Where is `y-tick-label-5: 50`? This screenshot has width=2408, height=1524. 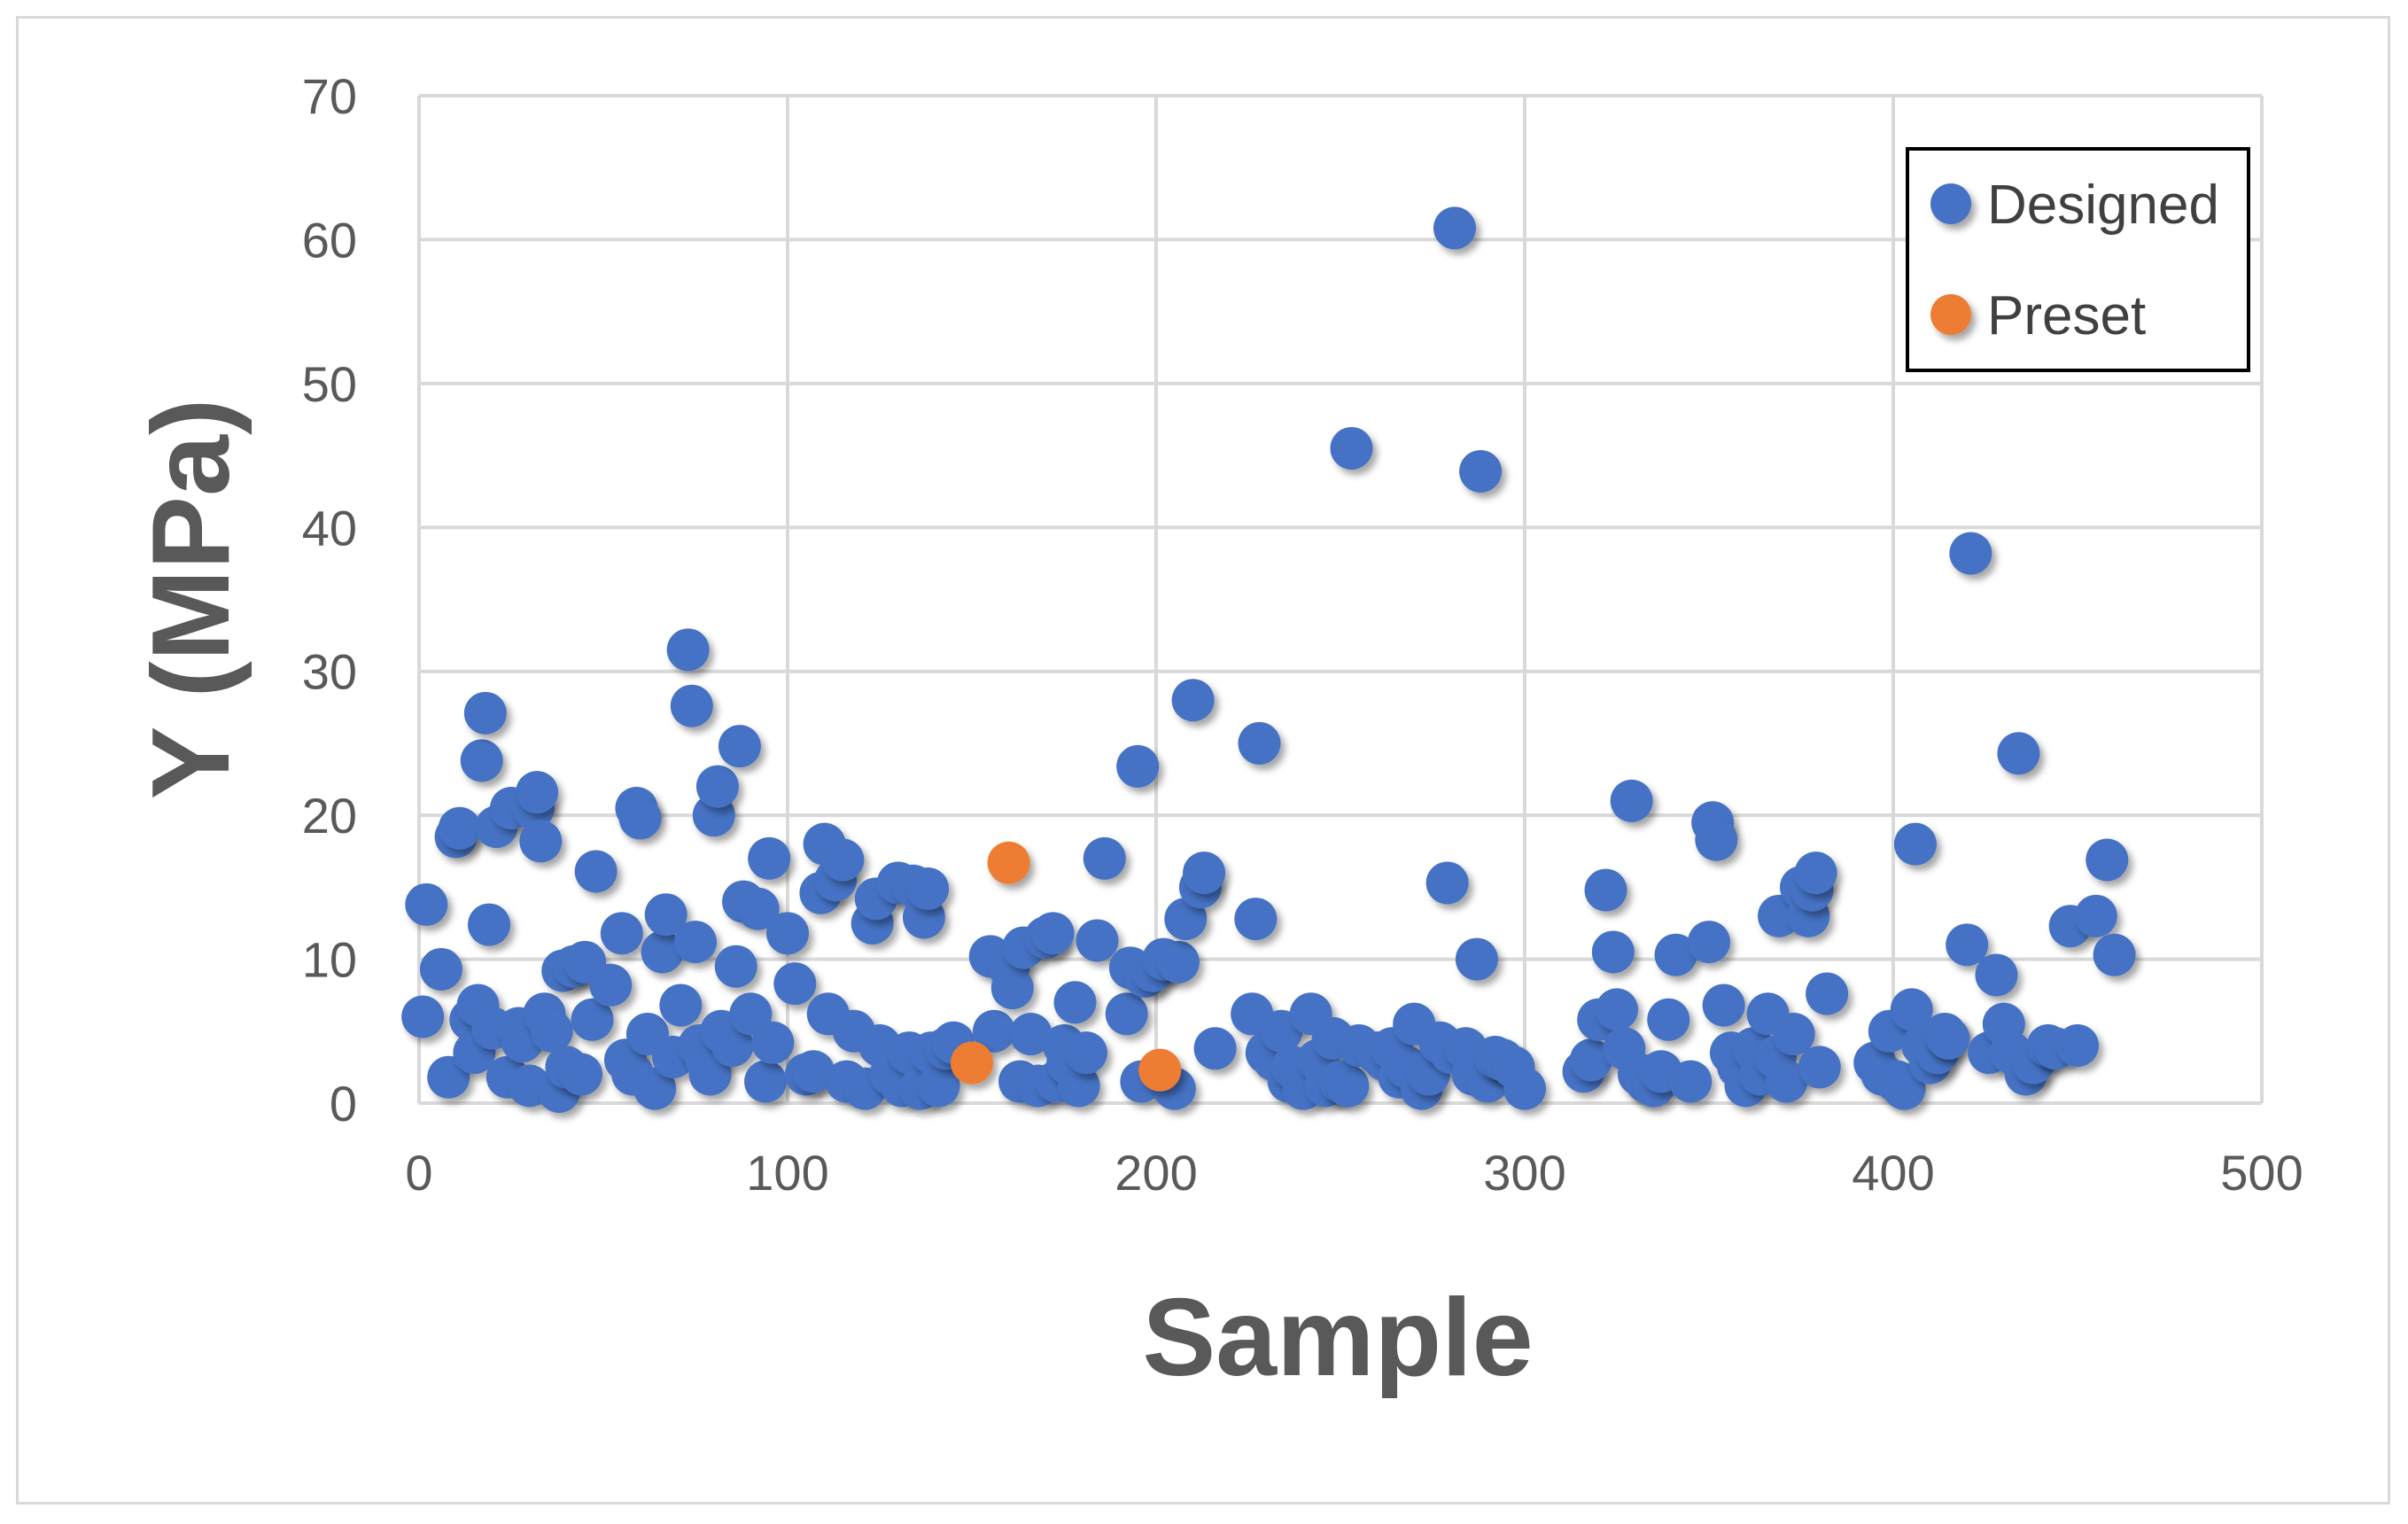 y-tick-label-5: 50 is located at coordinates (329, 384).